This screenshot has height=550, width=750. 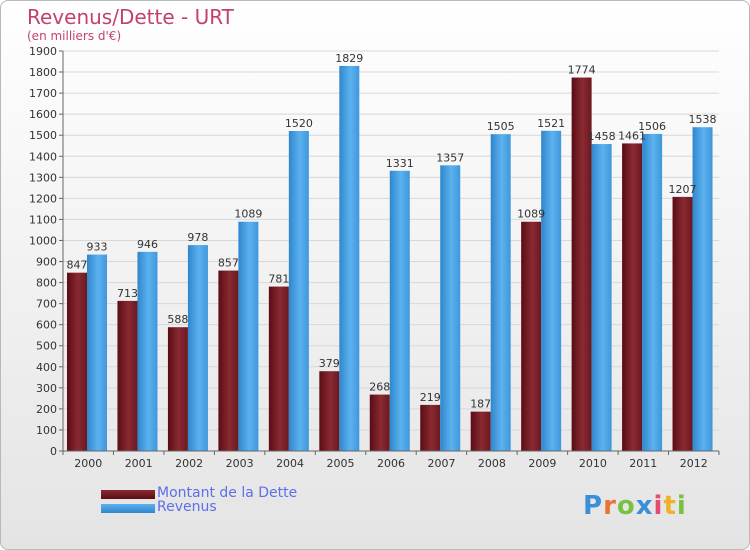 What do you see at coordinates (228, 263) in the screenshot?
I see `data-label-dette: 857` at bounding box center [228, 263].